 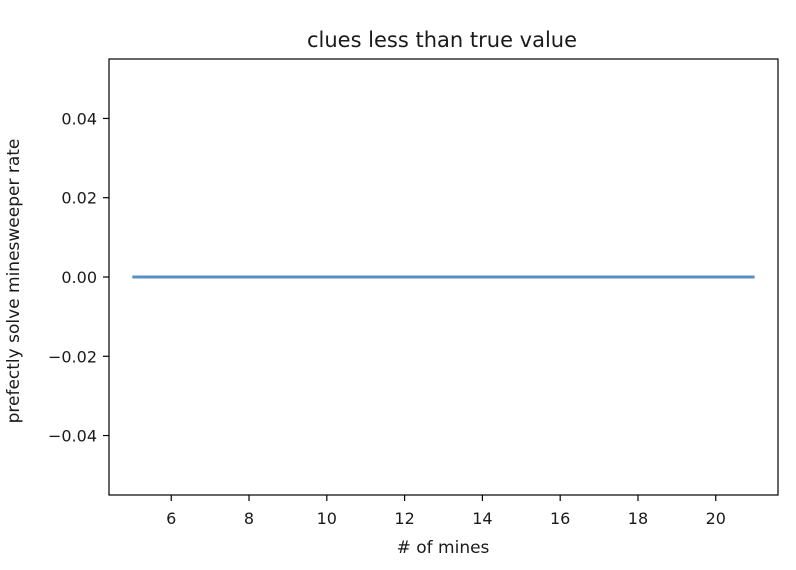 I want to click on x-tick-label: 16, so click(x=560, y=518).